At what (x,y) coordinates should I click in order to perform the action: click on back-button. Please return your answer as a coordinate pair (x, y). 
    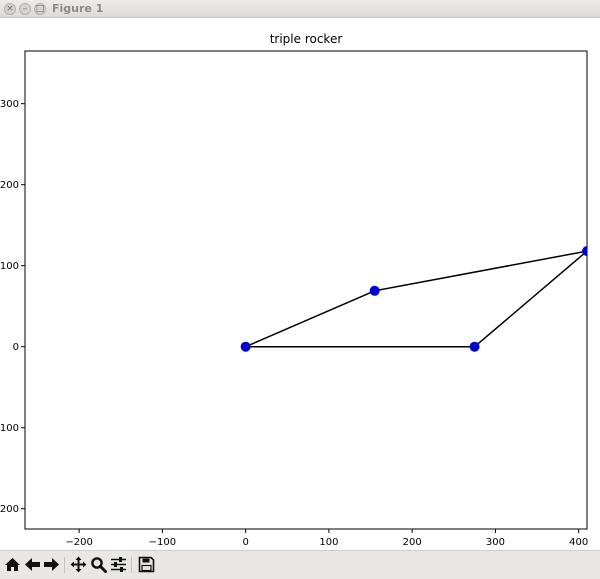
    Looking at the image, I should click on (32, 564).